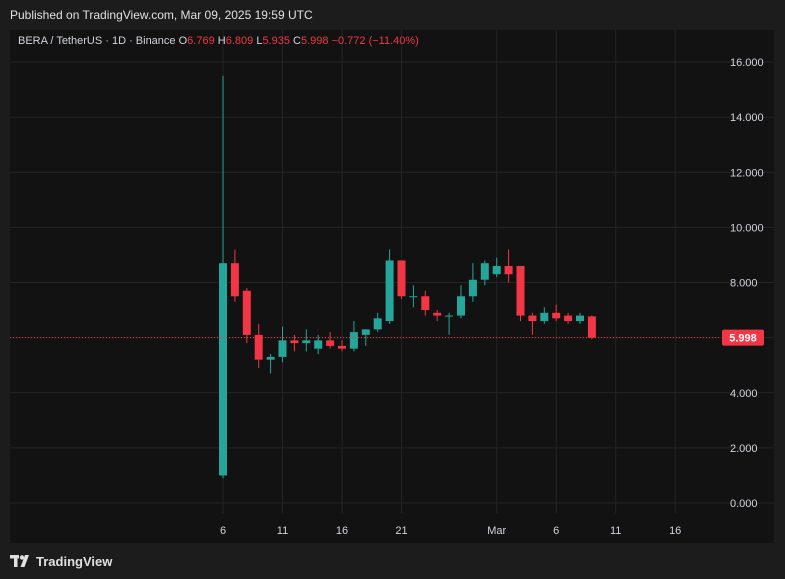 Image resolution: width=785 pixels, height=579 pixels. Describe the element at coordinates (747, 228) in the screenshot. I see `y-tick-label: 10.000` at that location.